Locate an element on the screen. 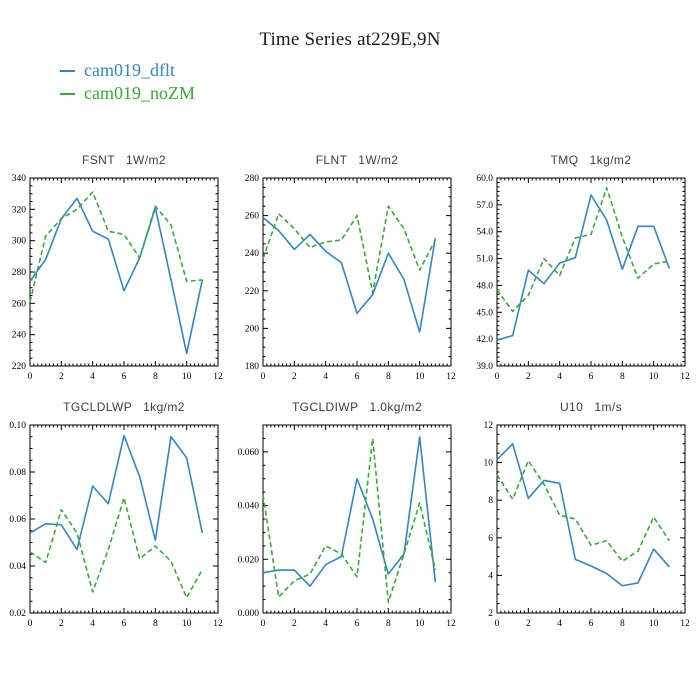  legend-label-dflt: cam019_dflt is located at coordinates (129, 70).